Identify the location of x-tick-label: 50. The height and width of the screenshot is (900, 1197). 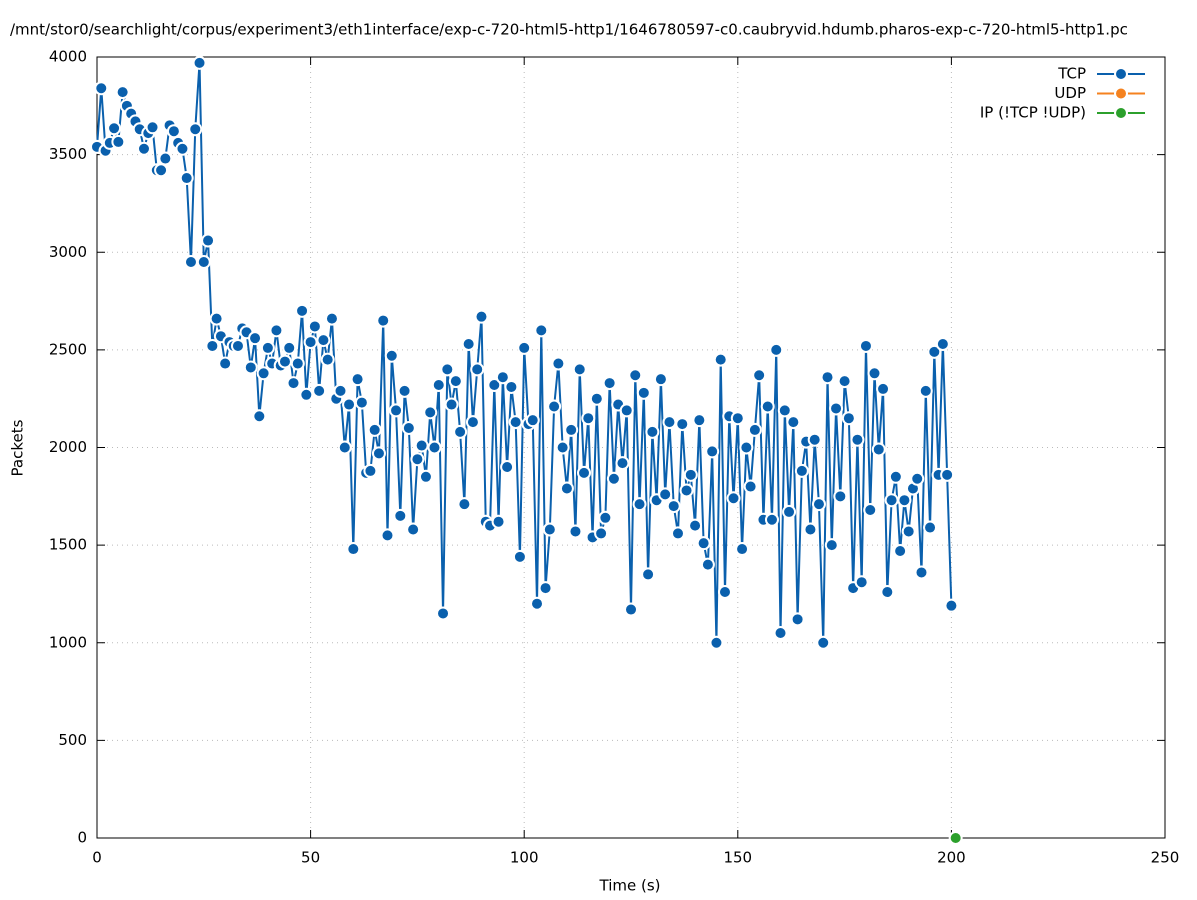
(310, 858).